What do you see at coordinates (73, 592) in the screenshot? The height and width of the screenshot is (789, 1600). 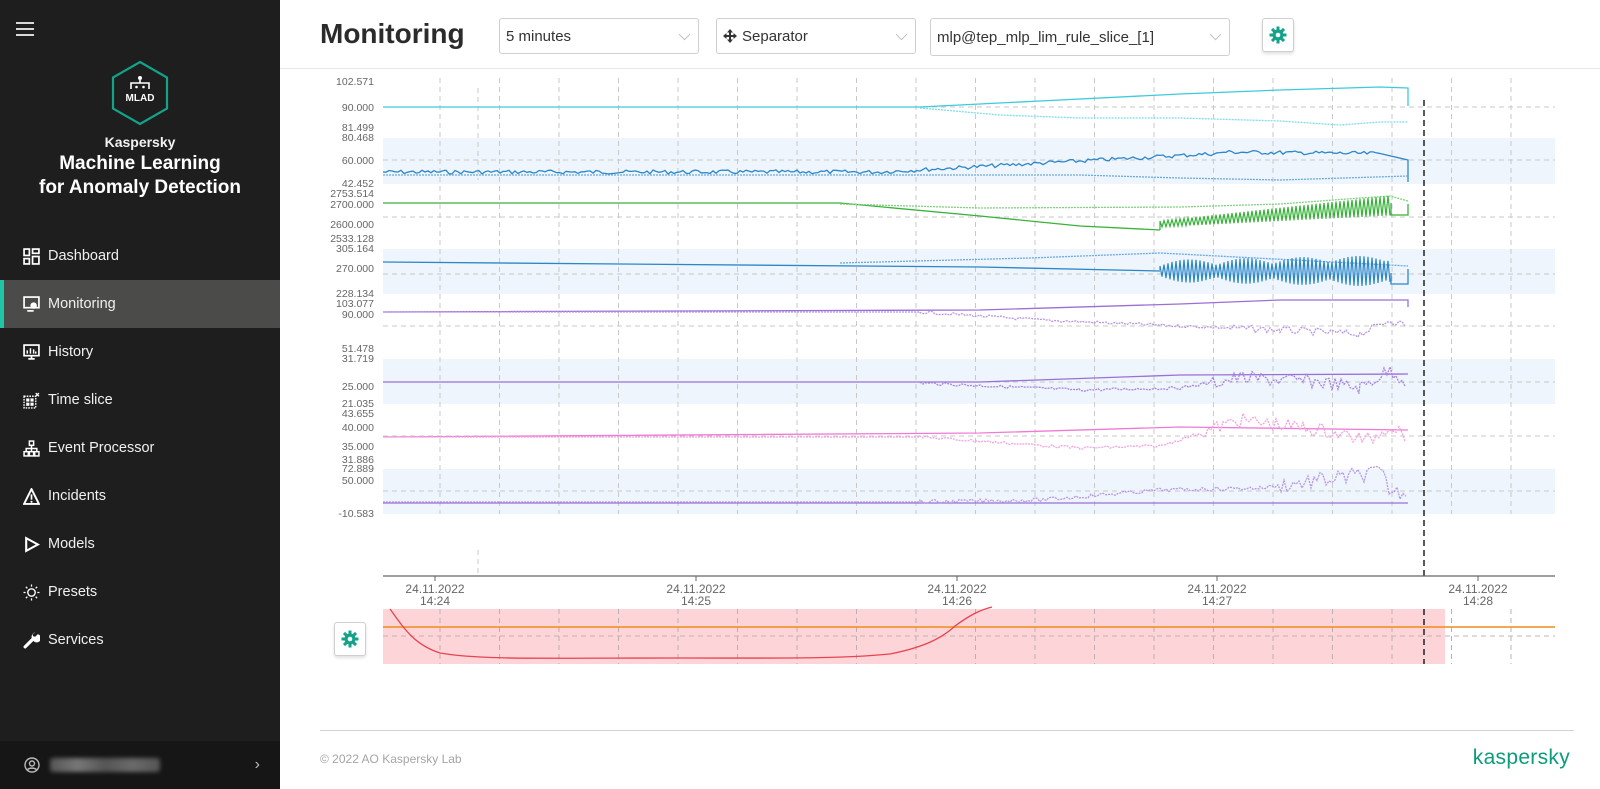 I see `sidebar-item-label: Presets` at bounding box center [73, 592].